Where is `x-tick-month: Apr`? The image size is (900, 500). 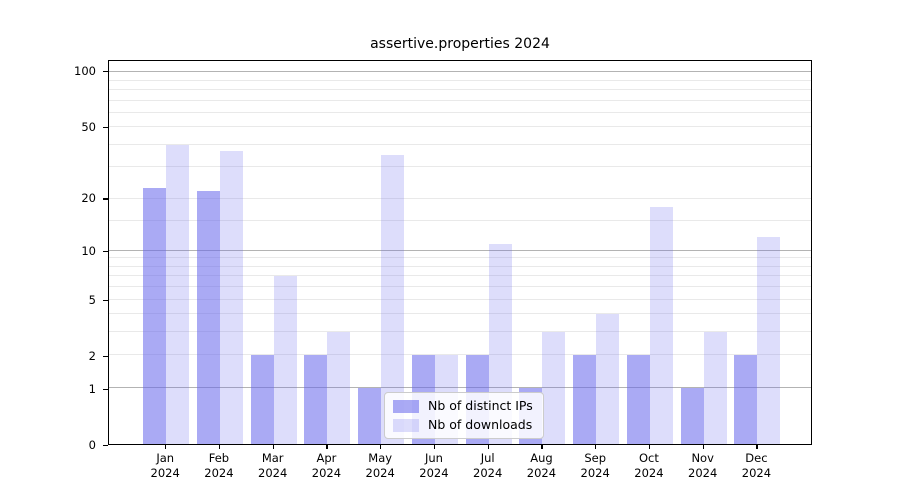
x-tick-month: Apr is located at coordinates (326, 458).